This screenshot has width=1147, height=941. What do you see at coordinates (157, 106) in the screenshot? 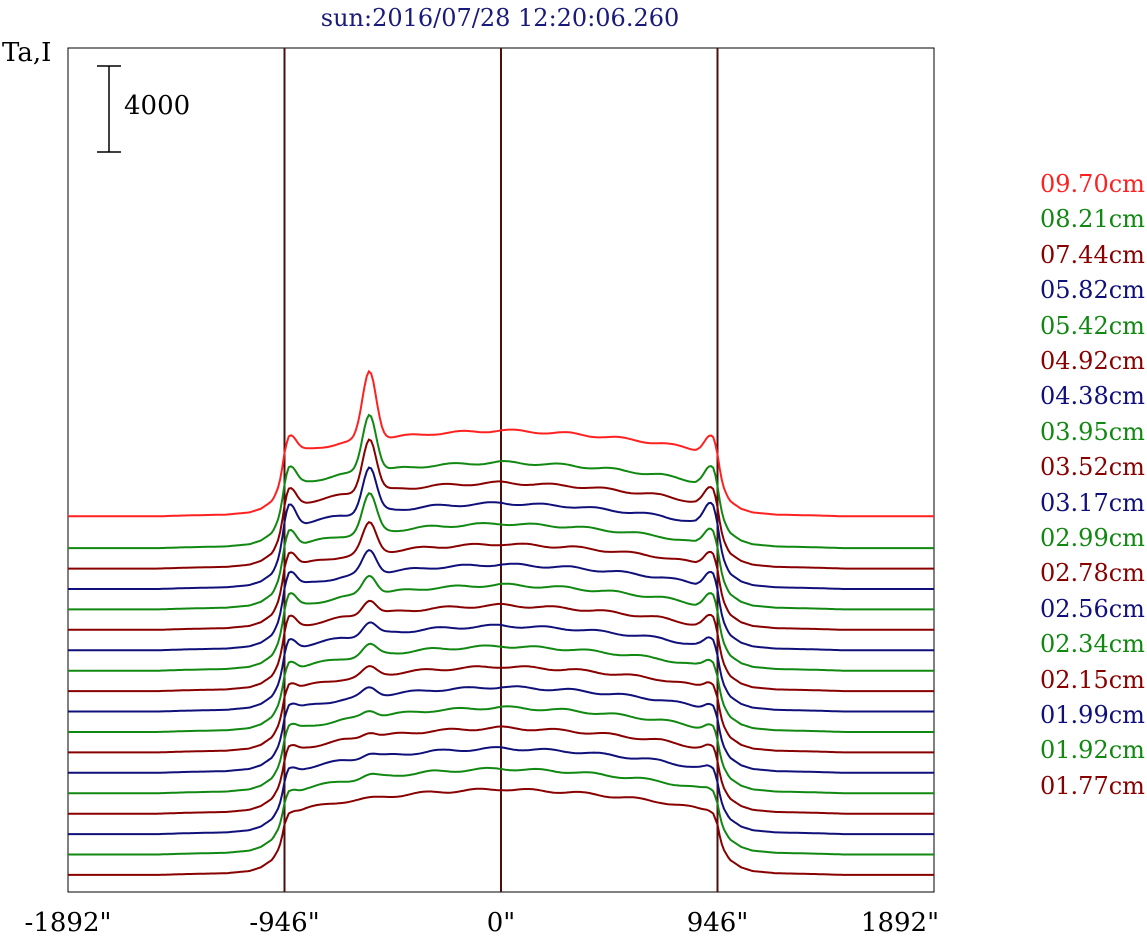
I see `scale-bar-label: 4000` at bounding box center [157, 106].